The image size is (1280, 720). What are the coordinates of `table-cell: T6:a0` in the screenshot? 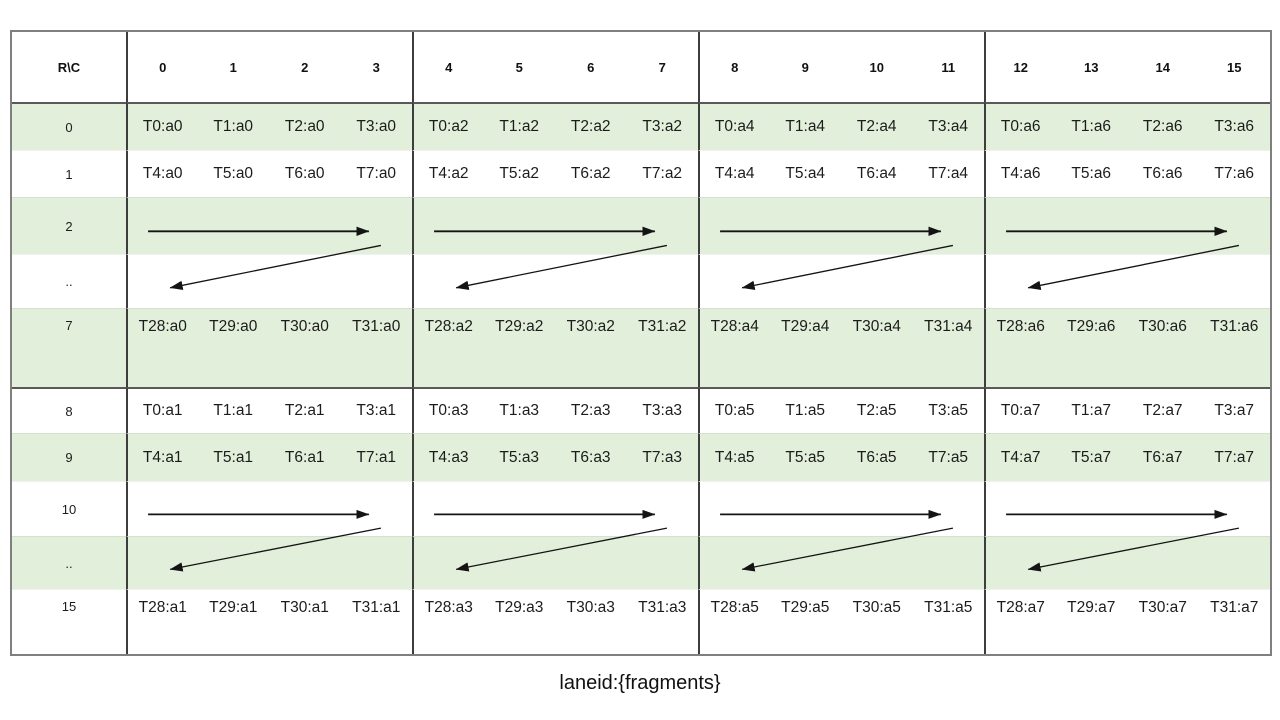 It's located at (305, 173).